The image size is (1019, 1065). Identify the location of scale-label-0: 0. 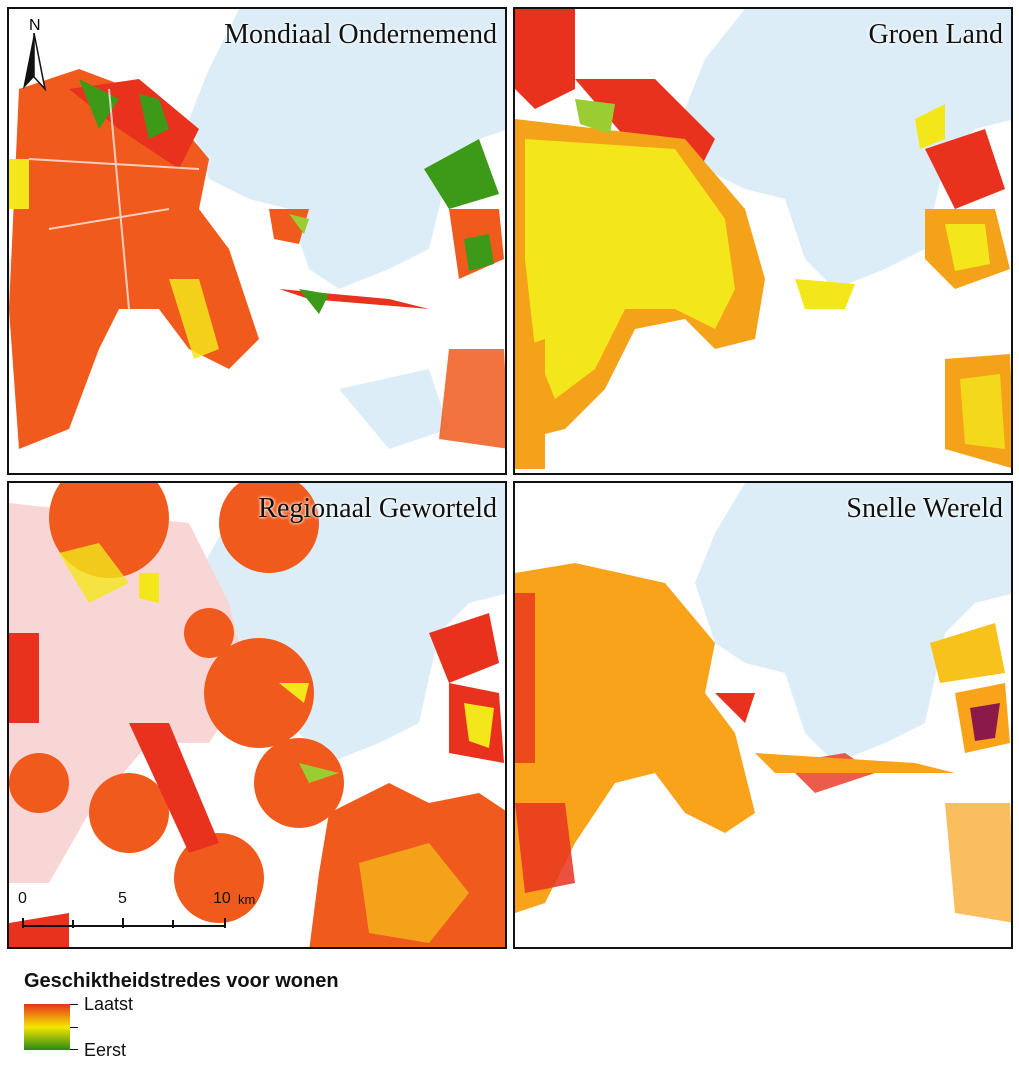
(22, 898).